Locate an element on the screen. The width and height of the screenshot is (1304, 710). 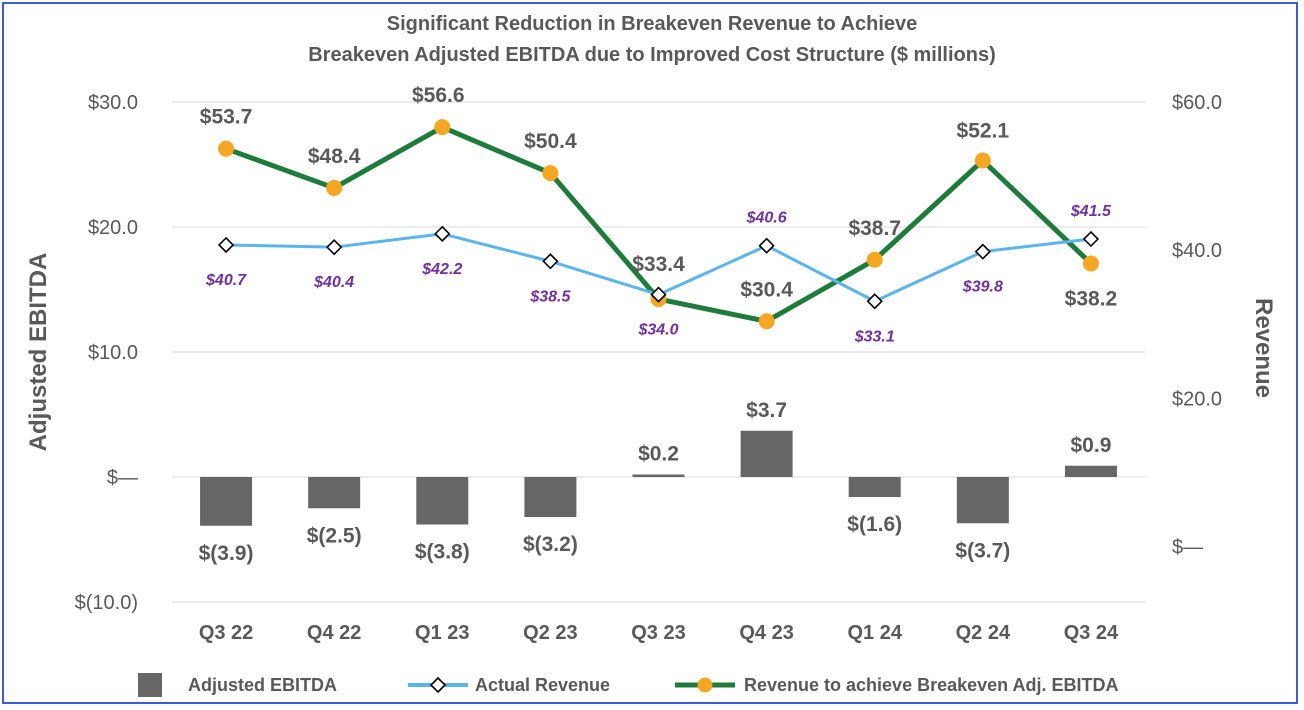
category-label: Q2 24 is located at coordinates (983, 633).